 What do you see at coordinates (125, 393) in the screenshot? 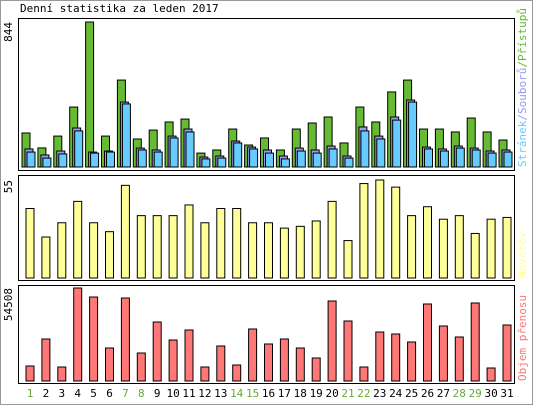
I see `x-tick-label: 7` at bounding box center [125, 393].